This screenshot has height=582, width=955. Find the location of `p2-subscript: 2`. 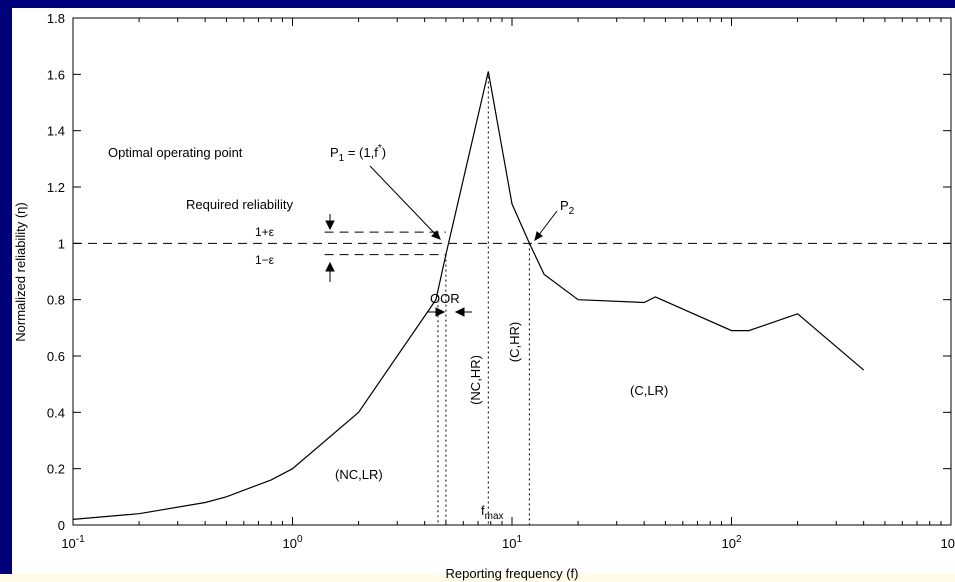

p2-subscript: 2 is located at coordinates (572, 211).